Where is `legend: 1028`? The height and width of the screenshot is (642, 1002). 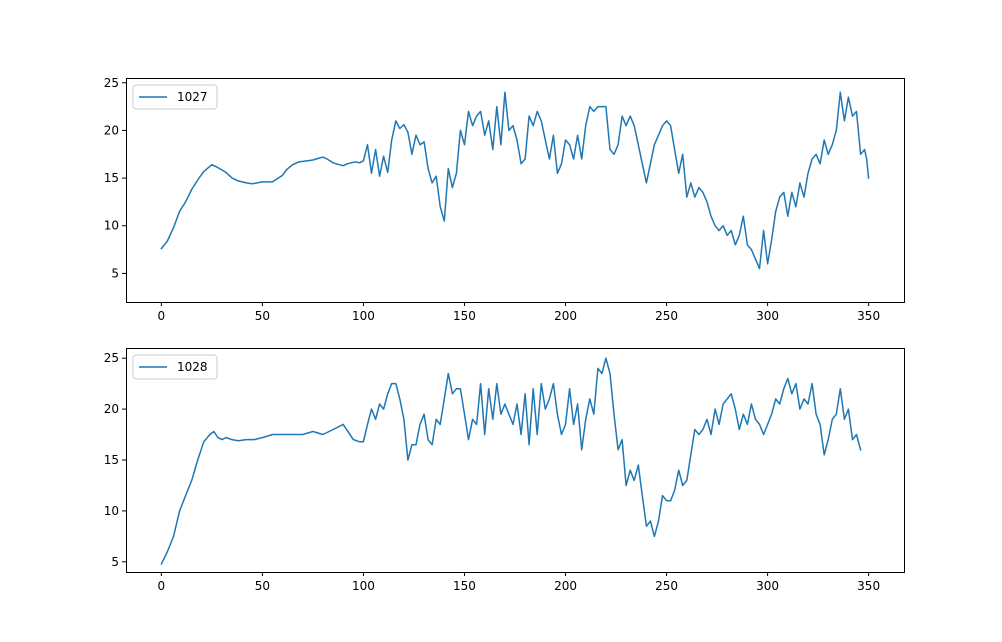 legend: 1028 is located at coordinates (175, 367).